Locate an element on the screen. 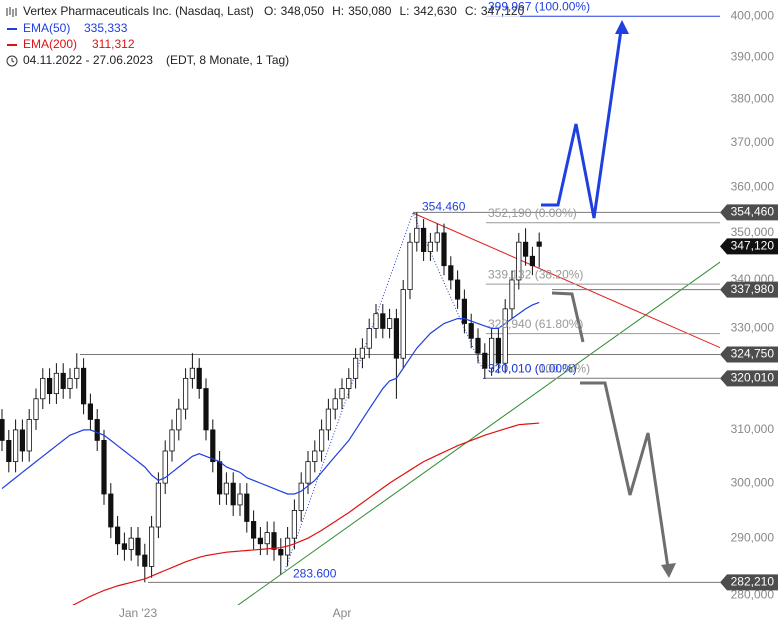 This screenshot has height=625, width=780. ohlc-name: L: is located at coordinates (404, 11).